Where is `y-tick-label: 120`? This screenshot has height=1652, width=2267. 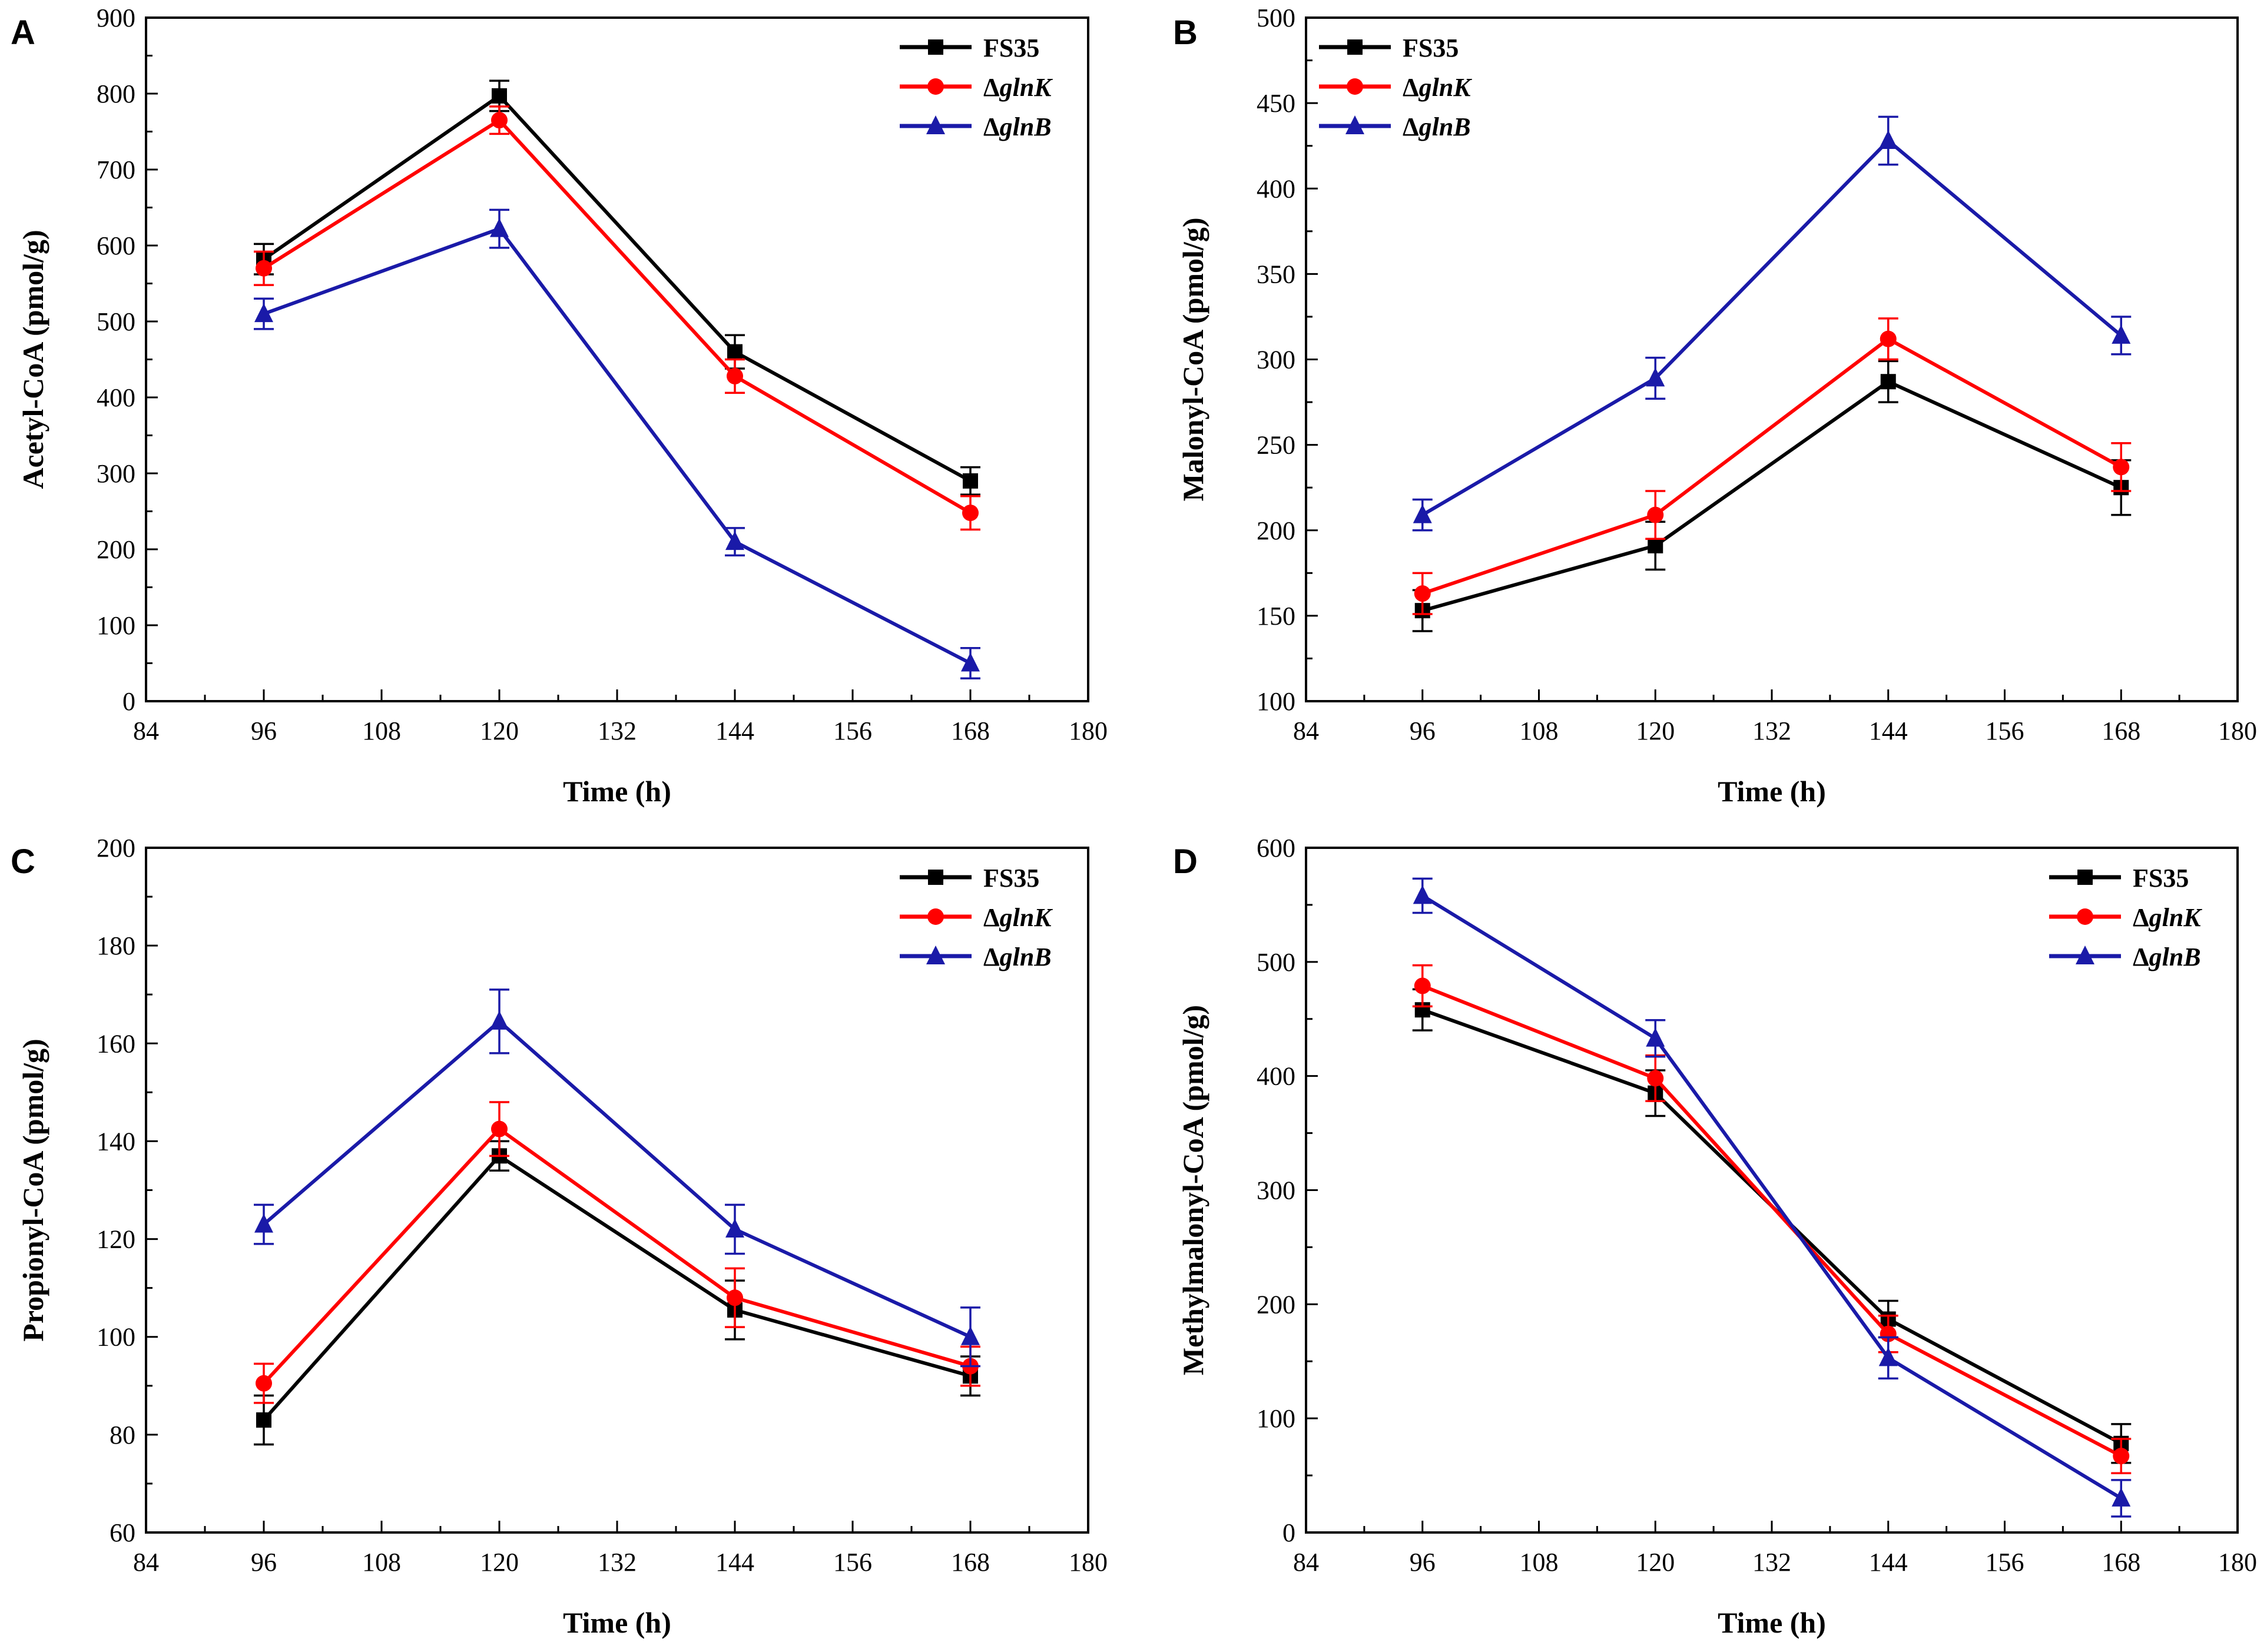
y-tick-label: 120 is located at coordinates (116, 1239).